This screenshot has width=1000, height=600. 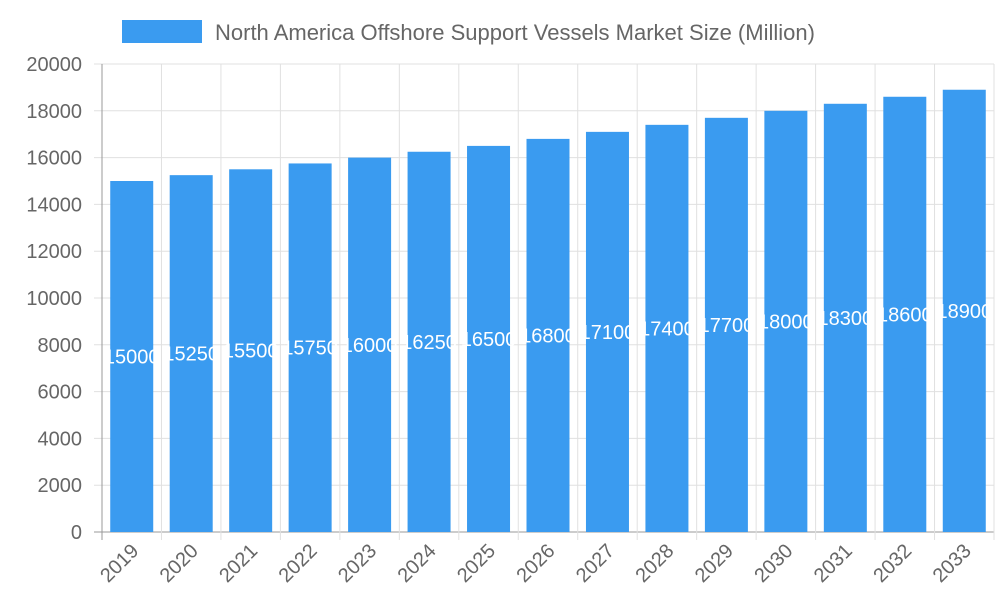 I want to click on y-tick-label: 10000, so click(x=54, y=299).